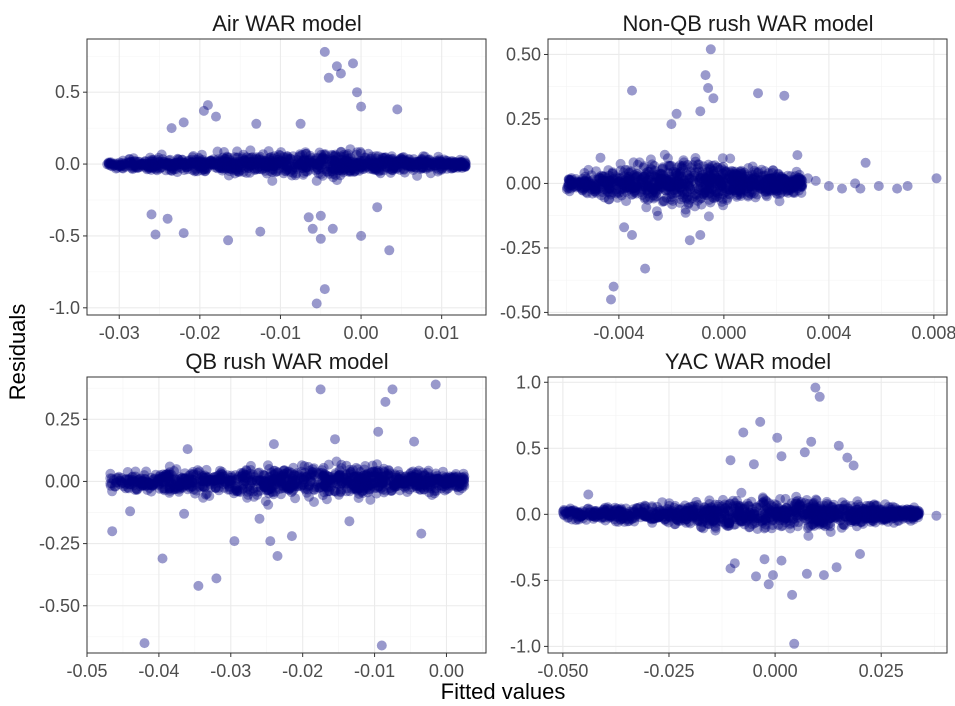 The width and height of the screenshot is (955, 706). I want to click on y-tick-label: -1.0, so click(525, 646).